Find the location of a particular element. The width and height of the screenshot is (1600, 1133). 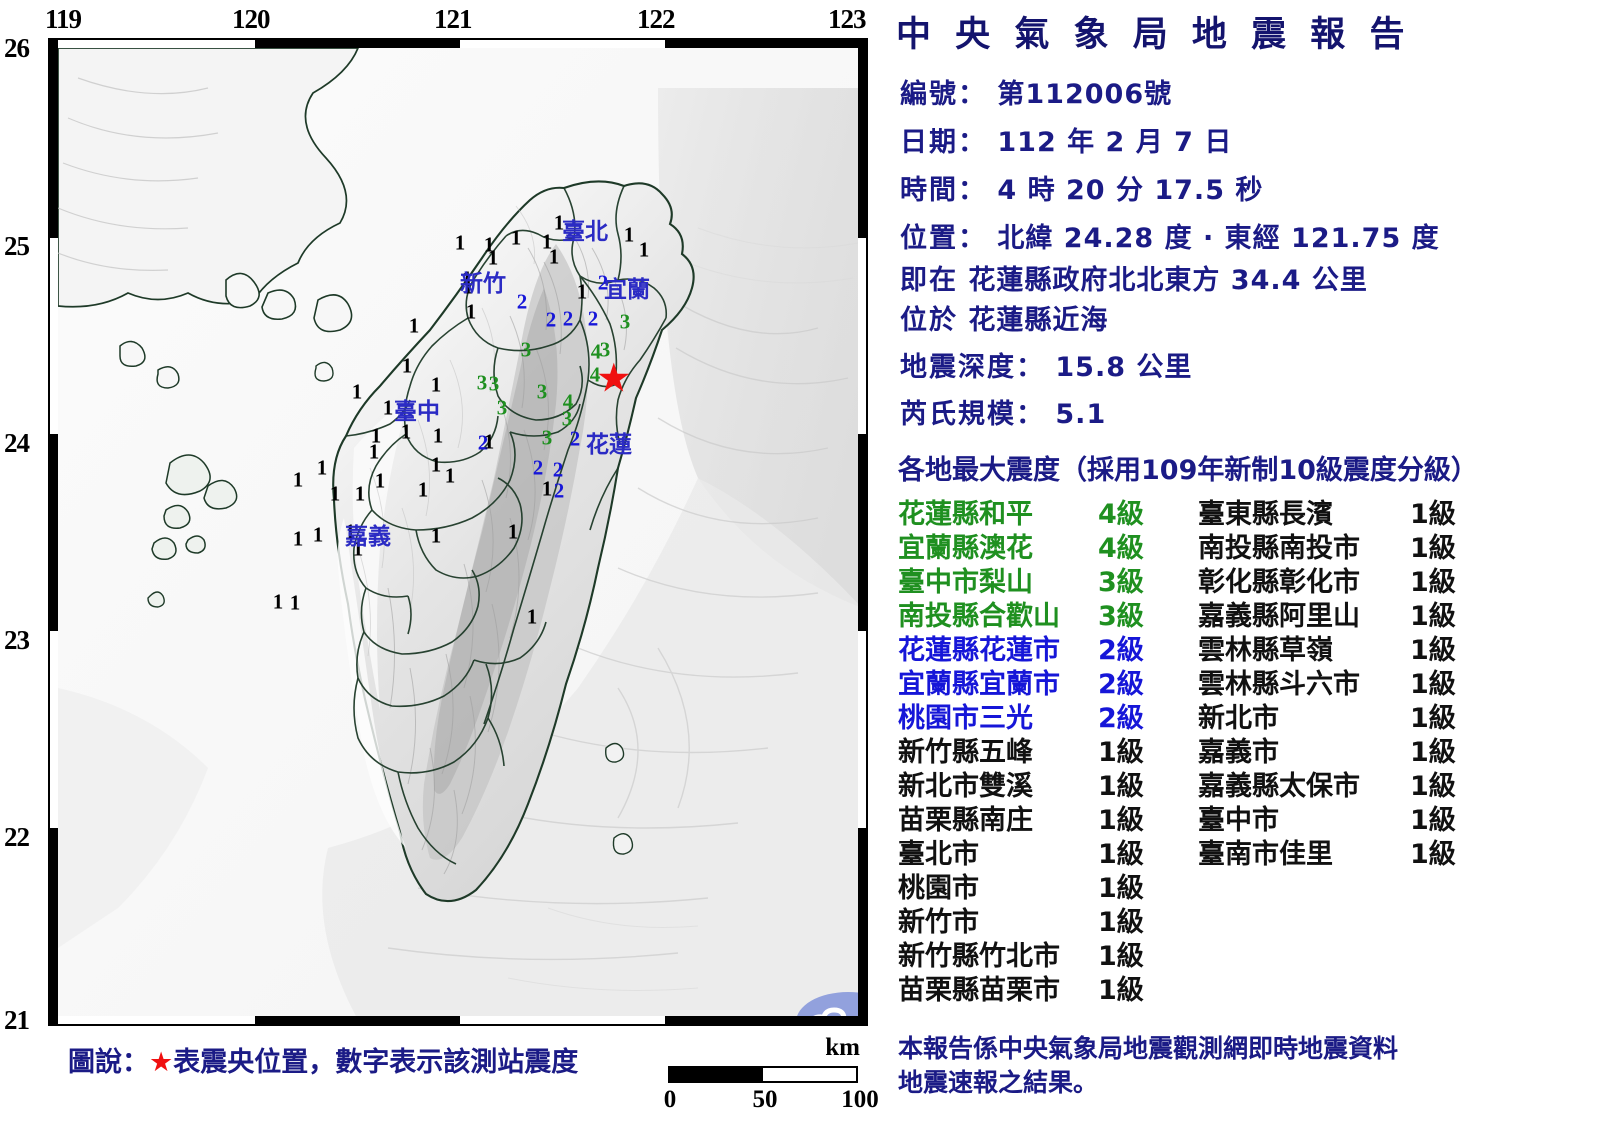

report-field: 日期： 112 年 2 月 7 日 is located at coordinates (1066, 139).